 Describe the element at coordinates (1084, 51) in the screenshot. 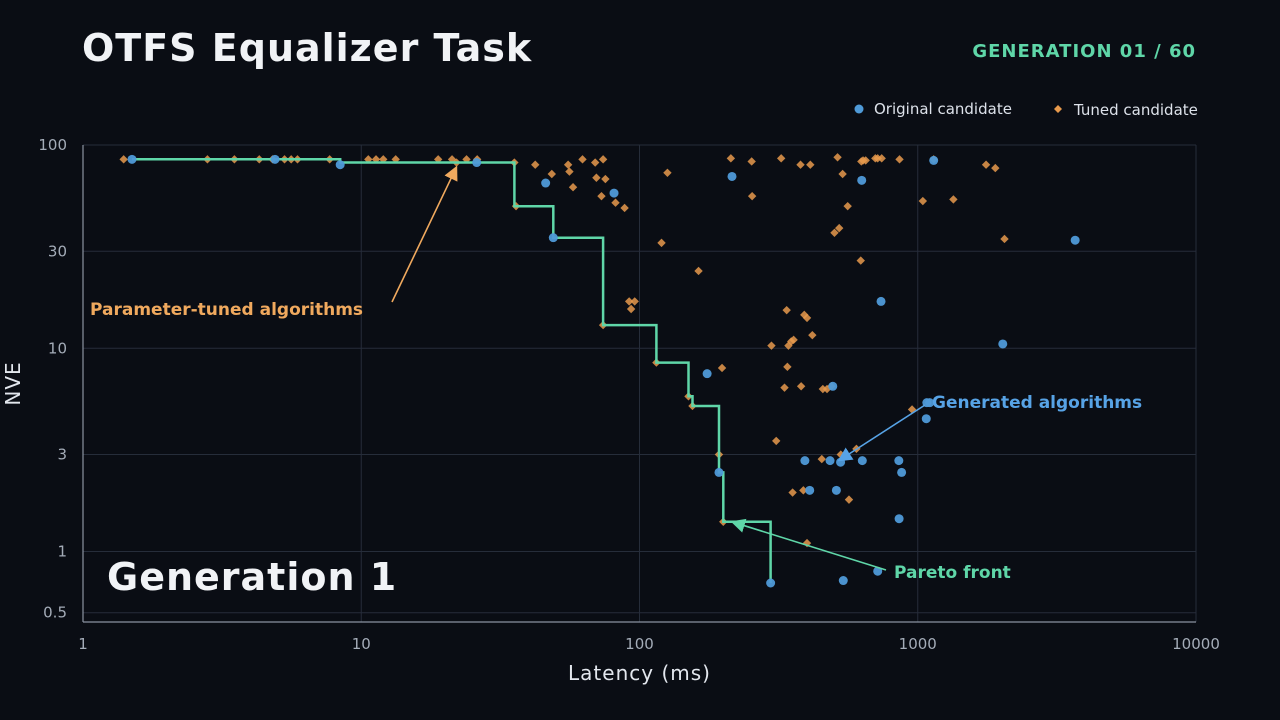

I see `generation-counter: GENERATION 01 / 60` at that location.